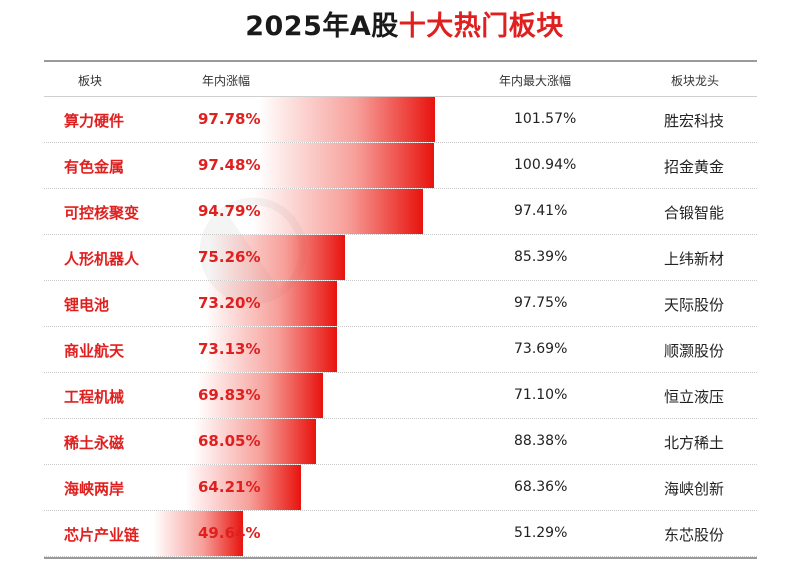  Describe the element at coordinates (226, 81) in the screenshot. I see `header-ytd-gain: 年内涨幅` at that location.